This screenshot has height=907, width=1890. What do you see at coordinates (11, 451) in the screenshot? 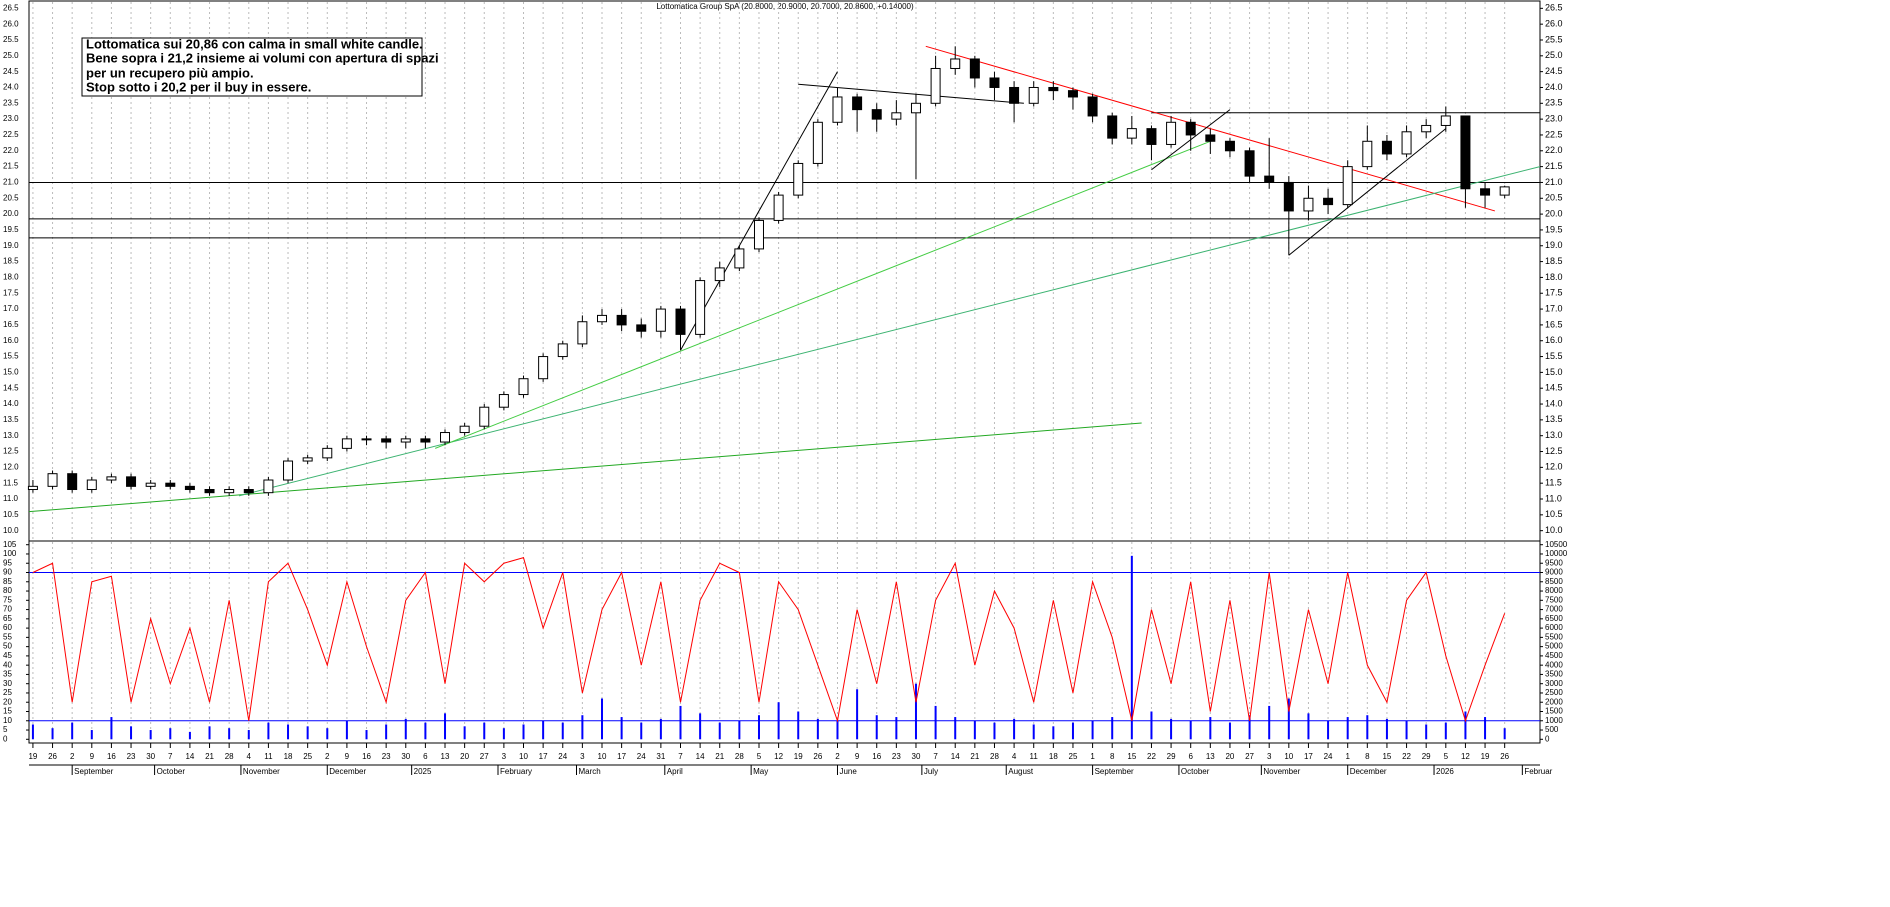
I see `y-tick-label: 12.5` at bounding box center [11, 451].